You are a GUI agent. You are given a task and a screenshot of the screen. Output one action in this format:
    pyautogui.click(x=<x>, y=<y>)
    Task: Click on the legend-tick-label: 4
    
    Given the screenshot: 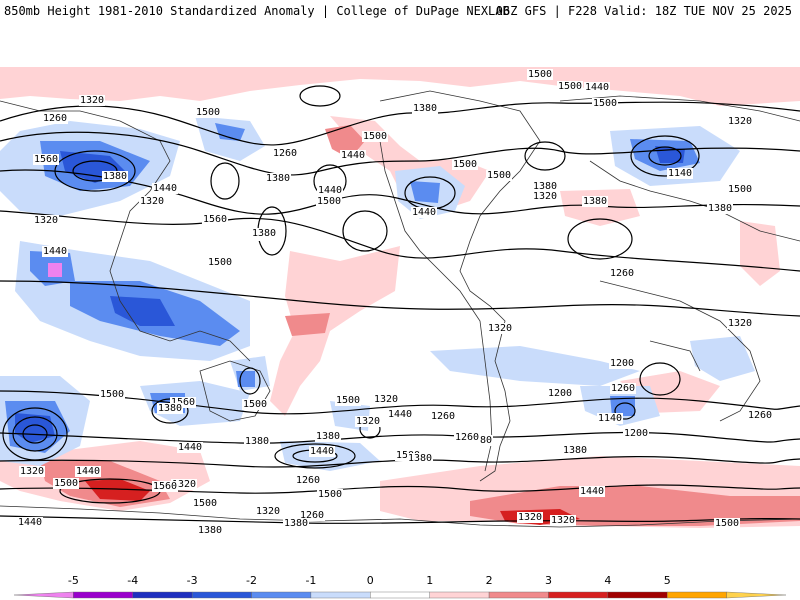 What is the action you would take?
    pyautogui.click(x=607, y=580)
    